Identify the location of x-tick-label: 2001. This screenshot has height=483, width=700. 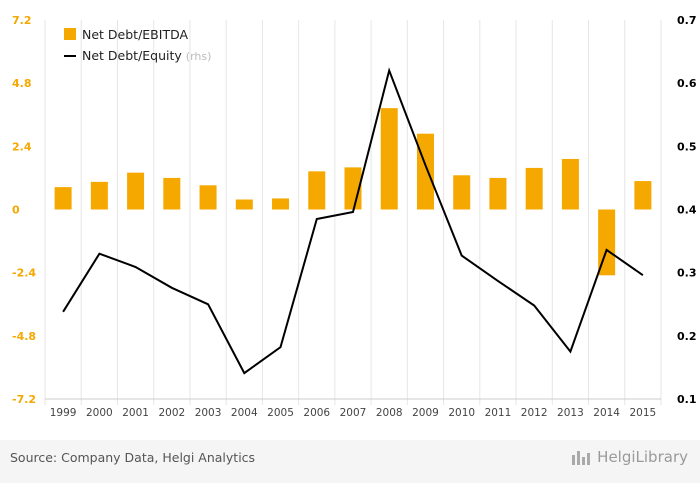
(135, 413).